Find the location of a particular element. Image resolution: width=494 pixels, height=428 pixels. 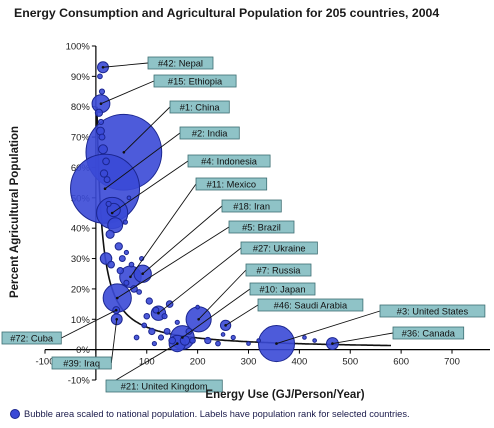

country-label: #7: Russia is located at coordinates (279, 270).